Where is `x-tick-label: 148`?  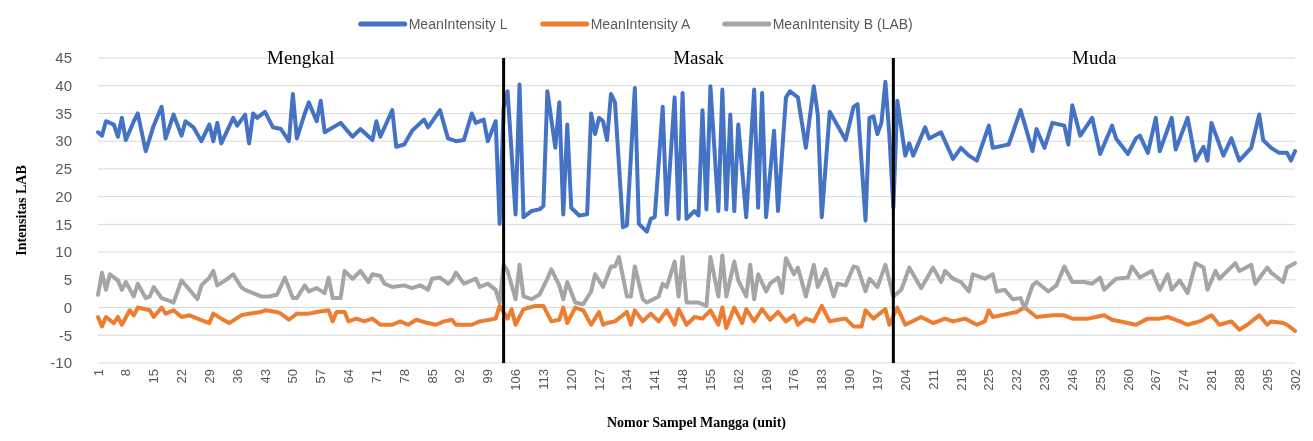 x-tick-label: 148 is located at coordinates (683, 380).